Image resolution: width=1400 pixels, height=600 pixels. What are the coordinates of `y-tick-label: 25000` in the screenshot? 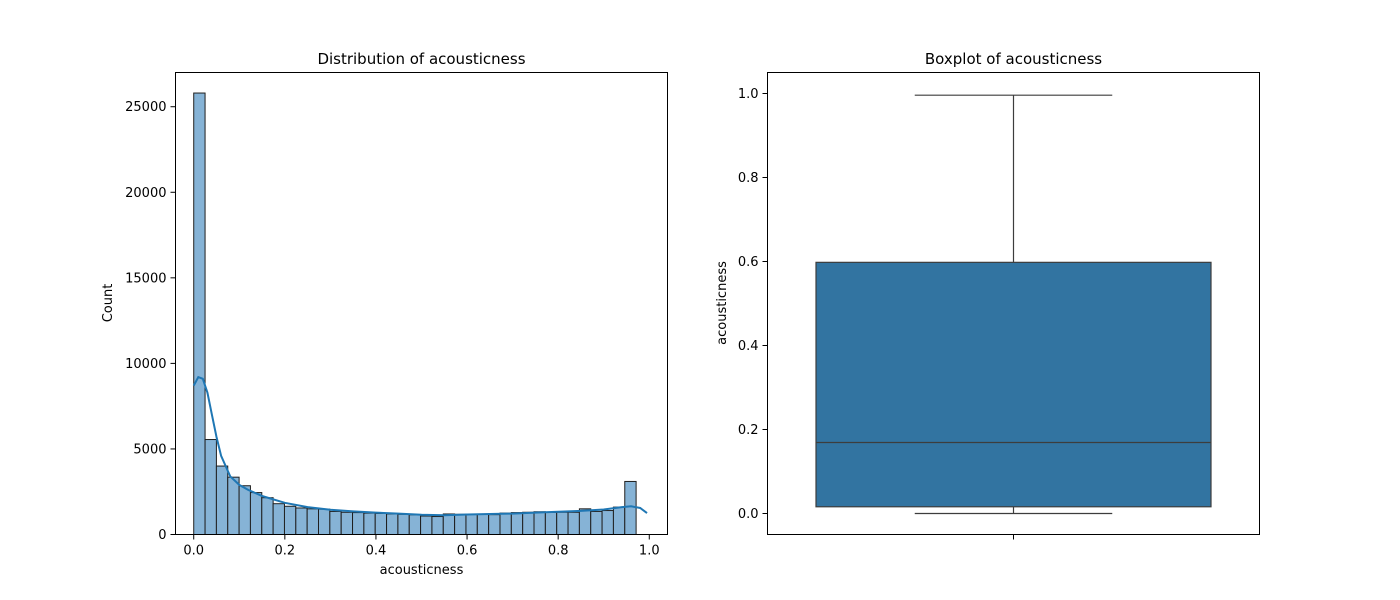 It's located at (145, 107).